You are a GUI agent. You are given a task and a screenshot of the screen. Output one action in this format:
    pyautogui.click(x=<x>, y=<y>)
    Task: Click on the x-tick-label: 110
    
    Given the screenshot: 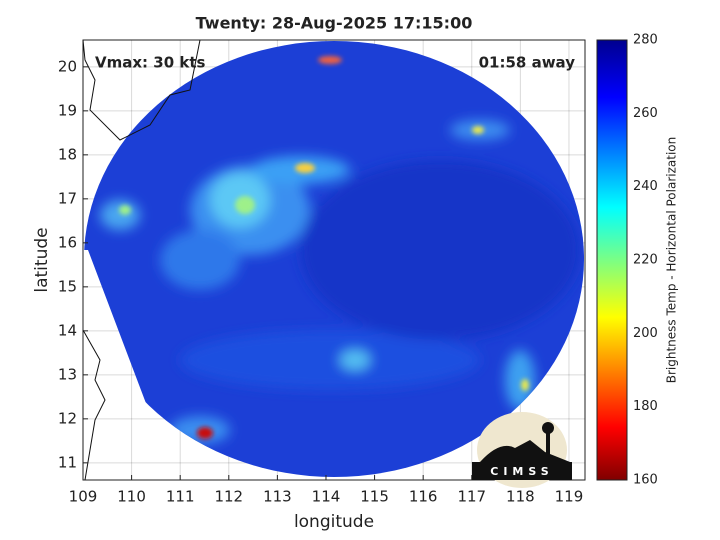 What is the action you would take?
    pyautogui.click(x=131, y=497)
    